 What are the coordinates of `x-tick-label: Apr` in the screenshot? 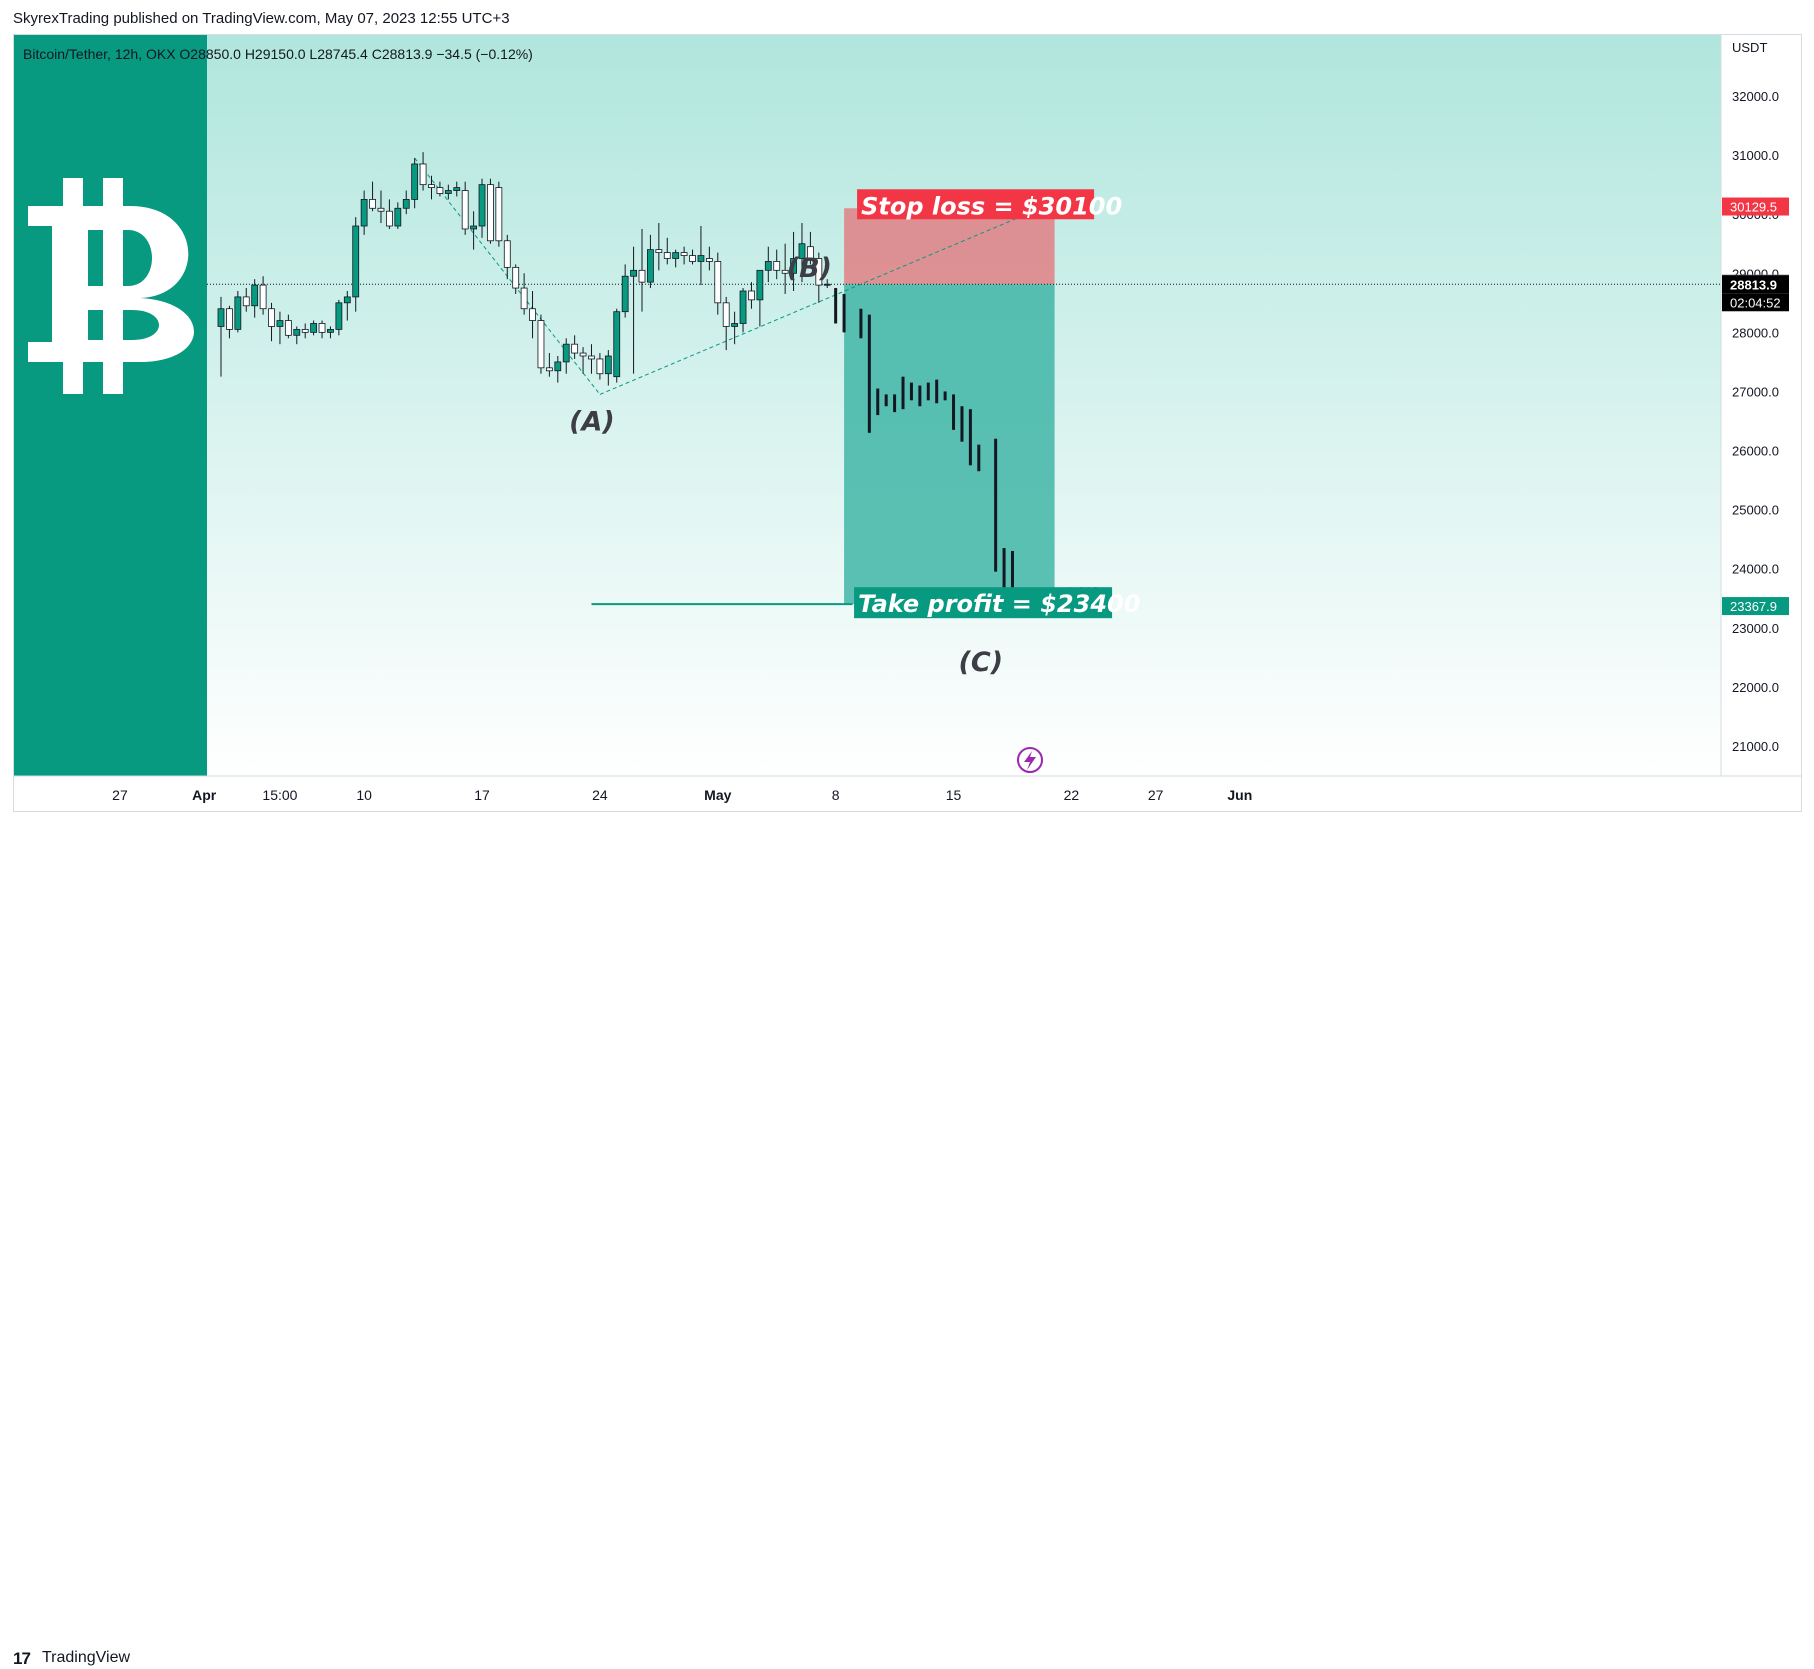 It's located at (204, 795).